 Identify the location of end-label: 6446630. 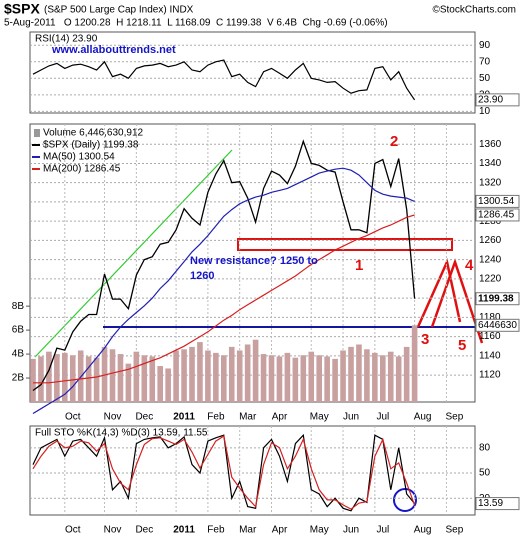
(497, 325).